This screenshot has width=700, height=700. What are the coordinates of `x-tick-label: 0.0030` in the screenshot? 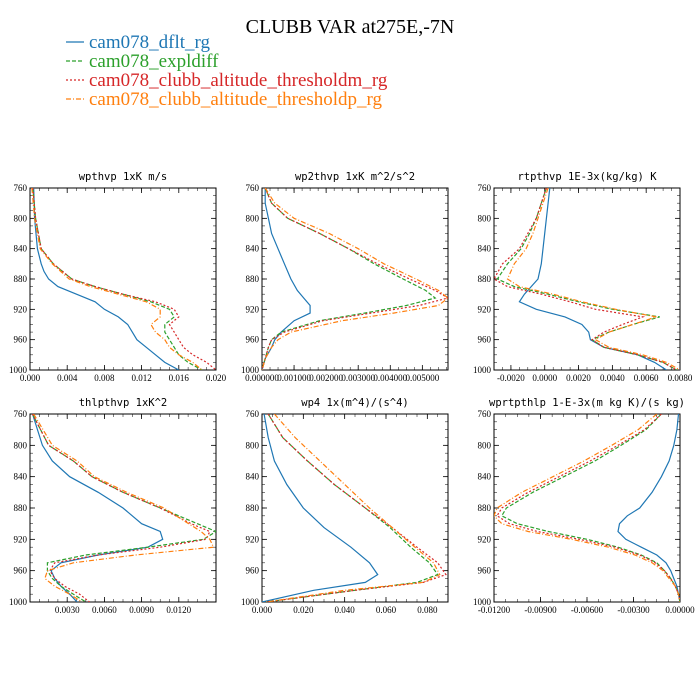 It's located at (67, 610).